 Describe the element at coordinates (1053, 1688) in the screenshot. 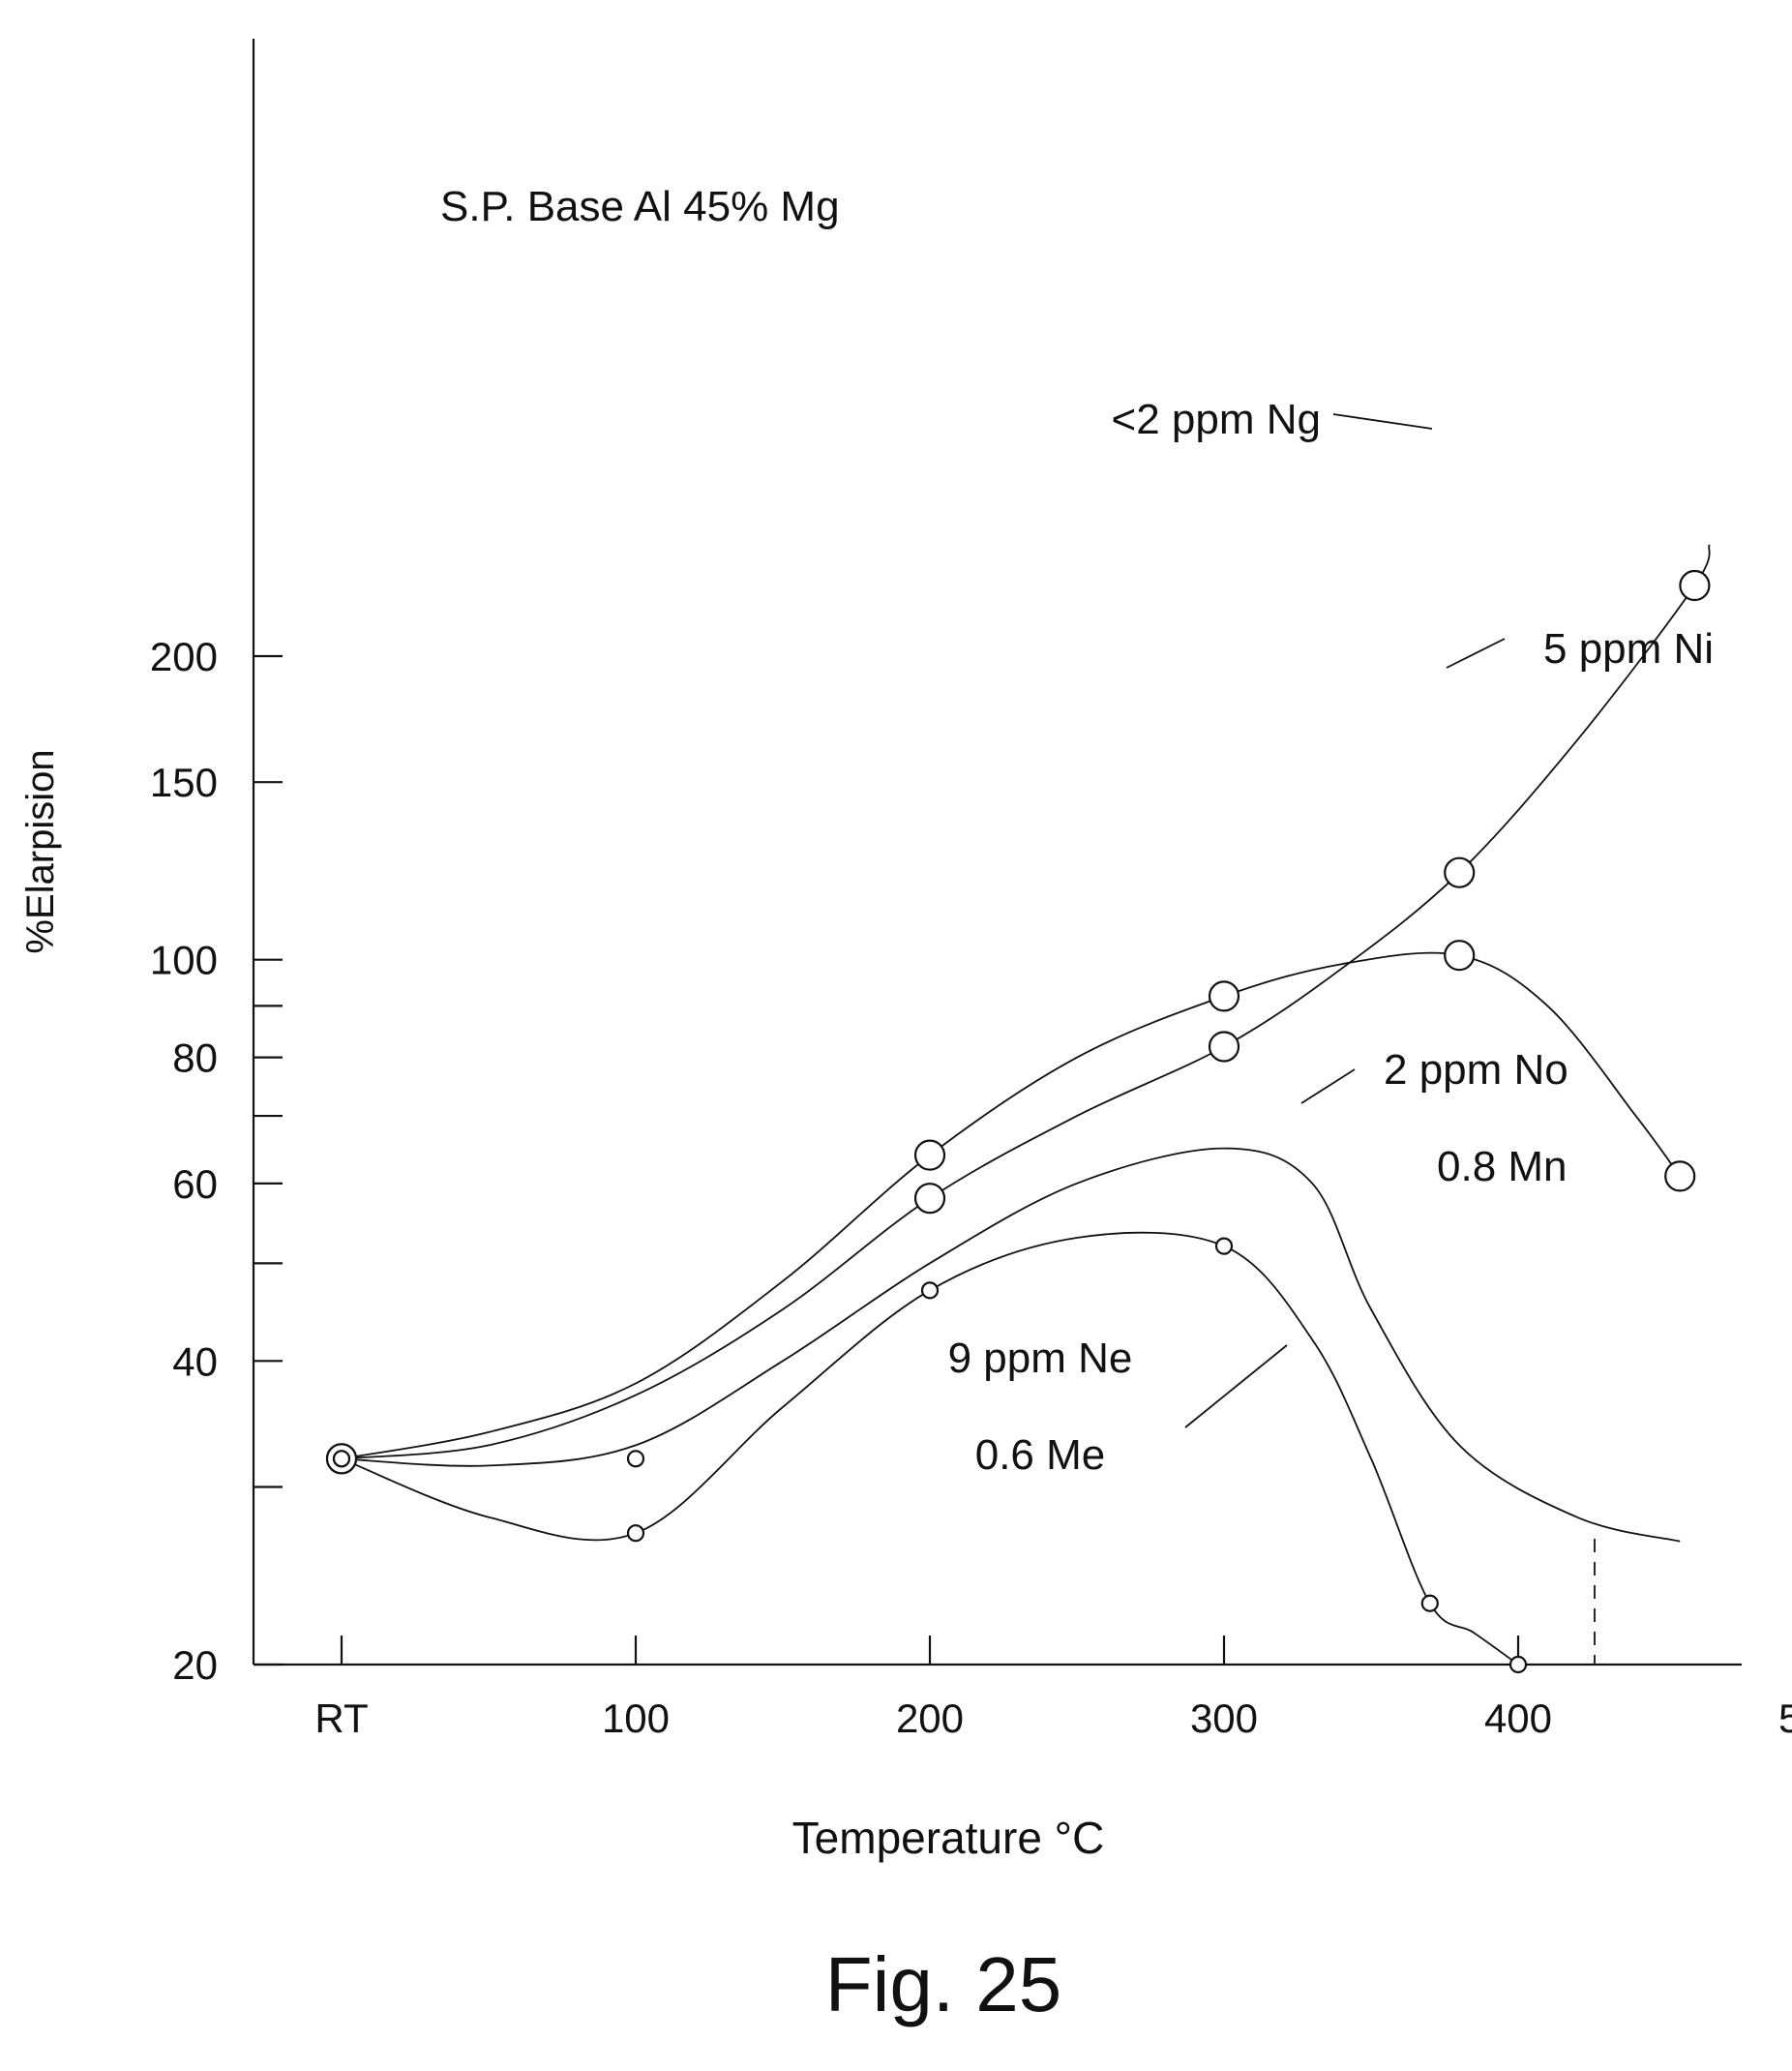

I see `x-ticks: RT 100 200 300 400 500` at that location.